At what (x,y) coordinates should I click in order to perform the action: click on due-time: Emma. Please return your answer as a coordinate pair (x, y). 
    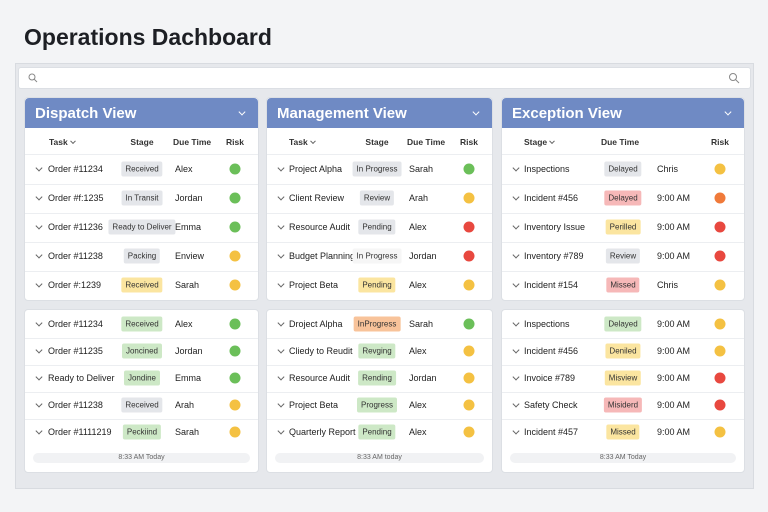
    Looking at the image, I should click on (188, 227).